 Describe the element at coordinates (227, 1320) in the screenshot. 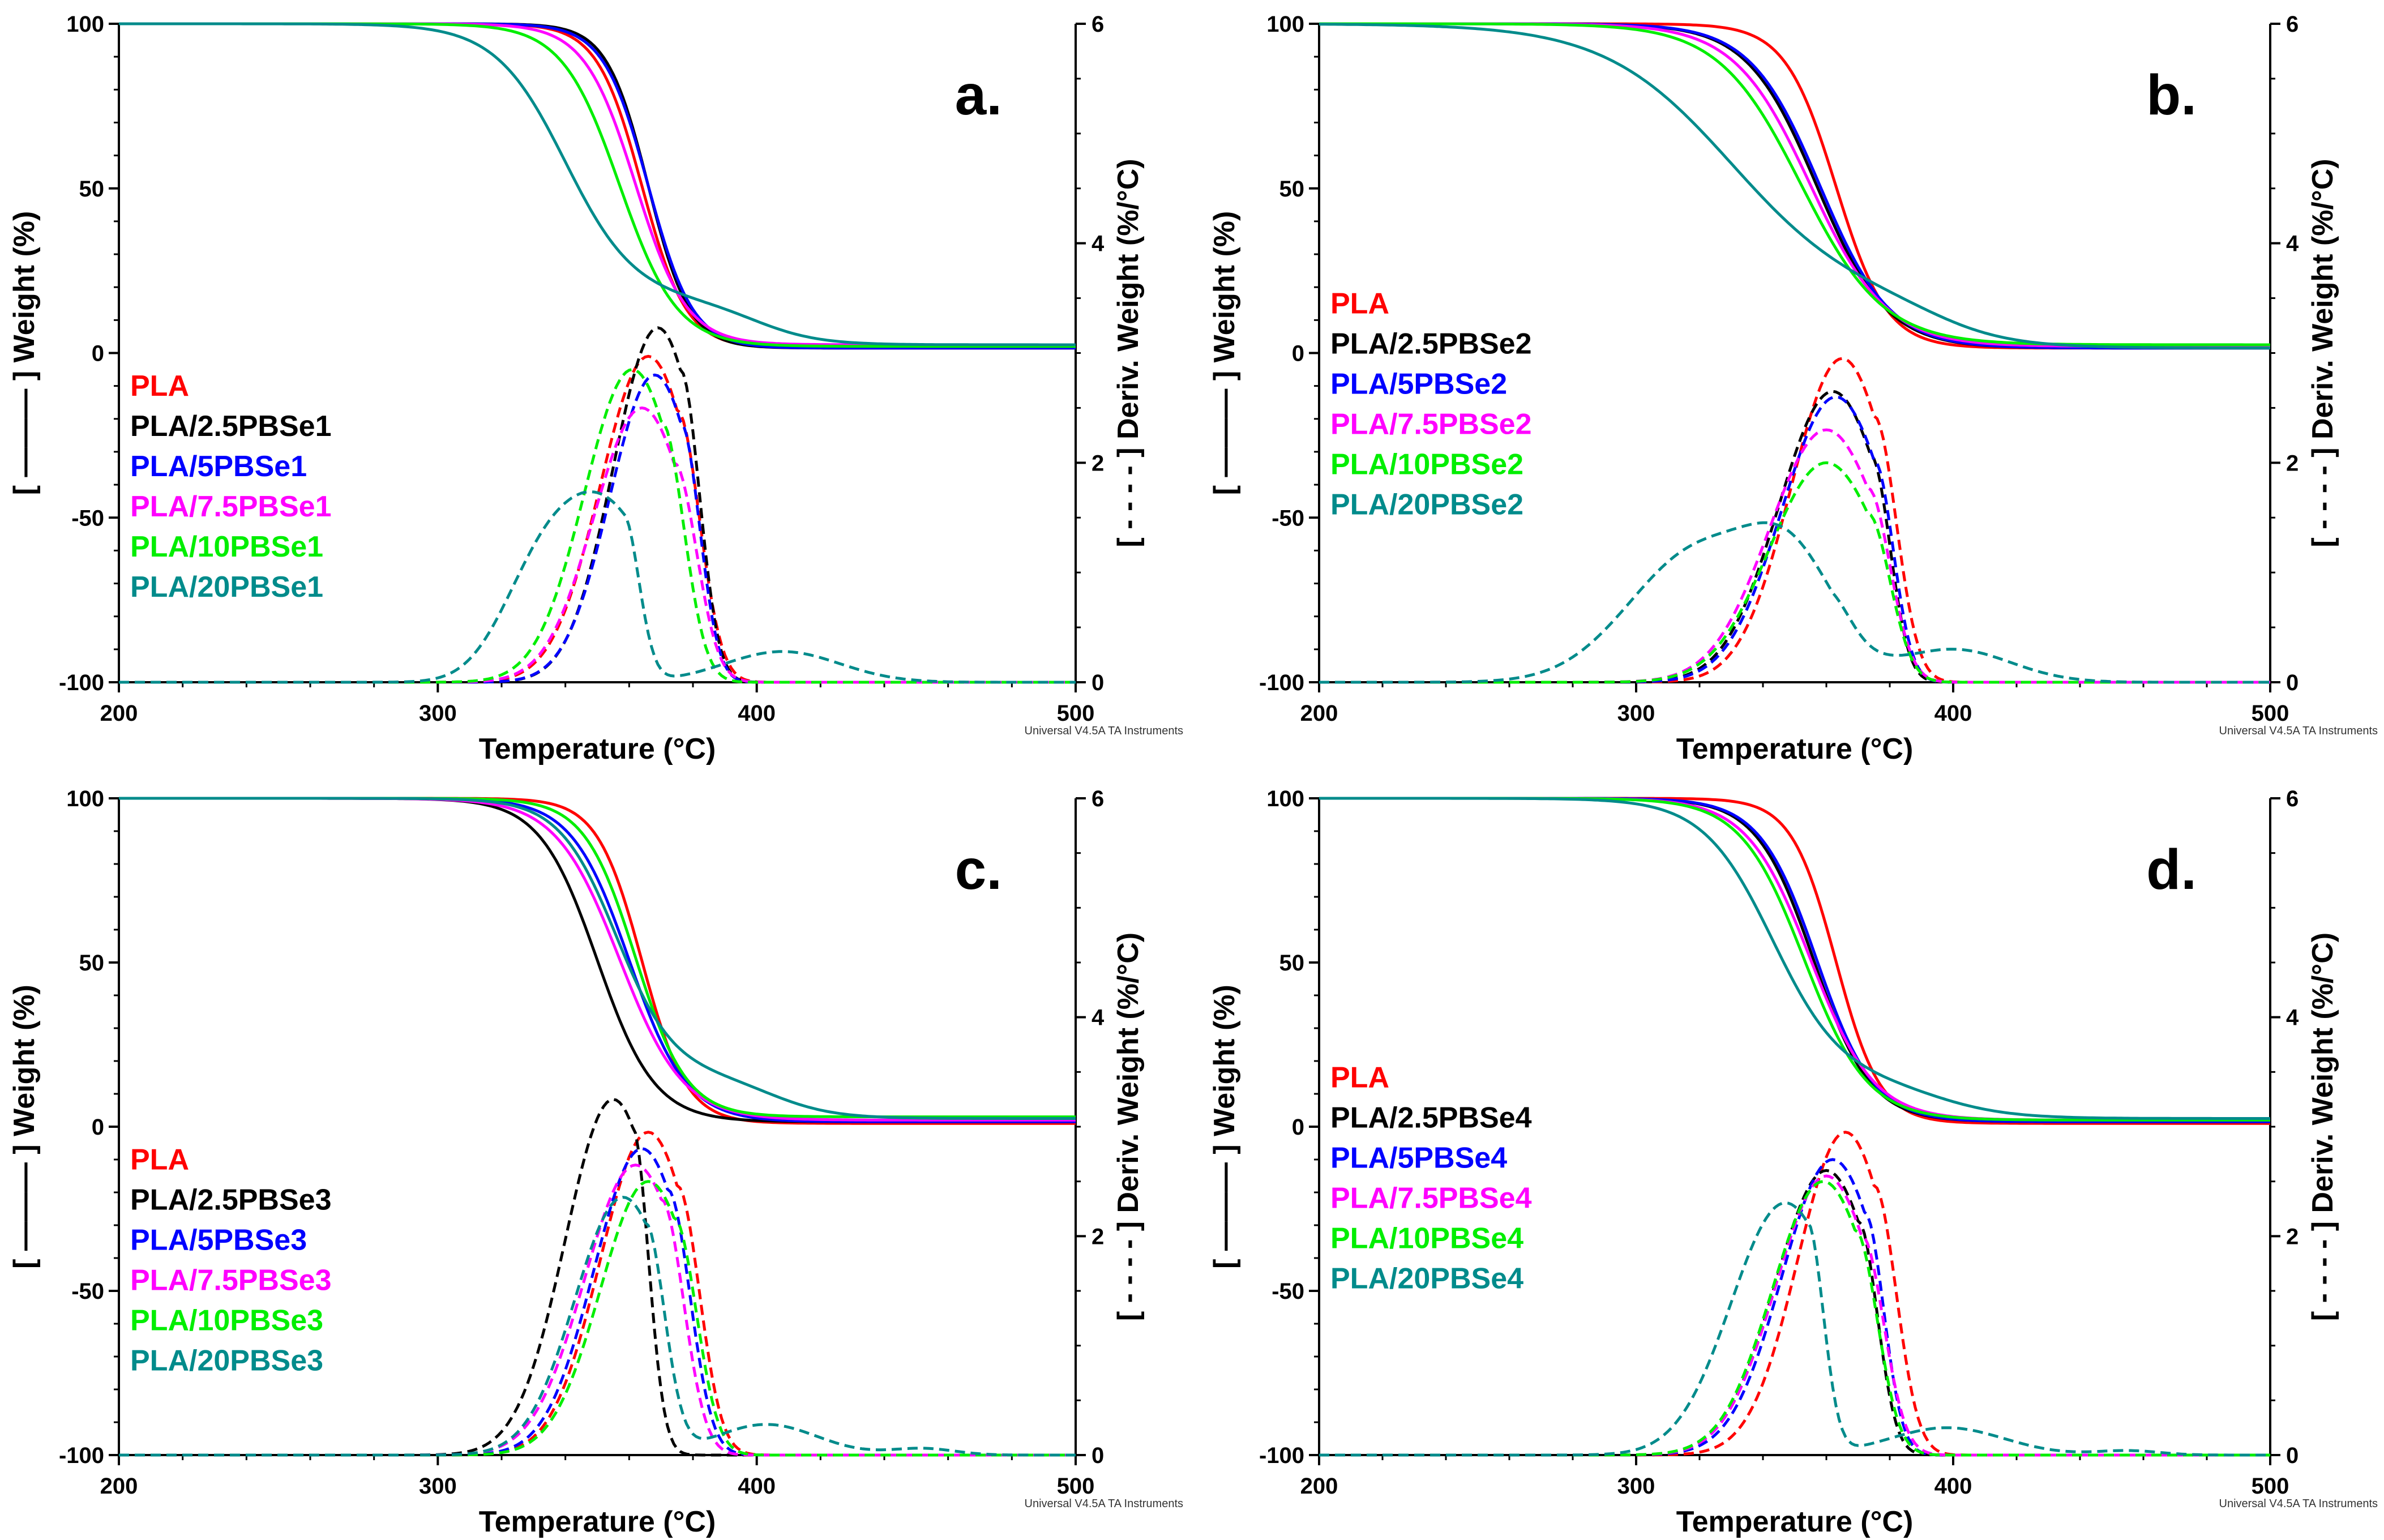

I see `legend-entry: PLA/10PBSe3` at that location.